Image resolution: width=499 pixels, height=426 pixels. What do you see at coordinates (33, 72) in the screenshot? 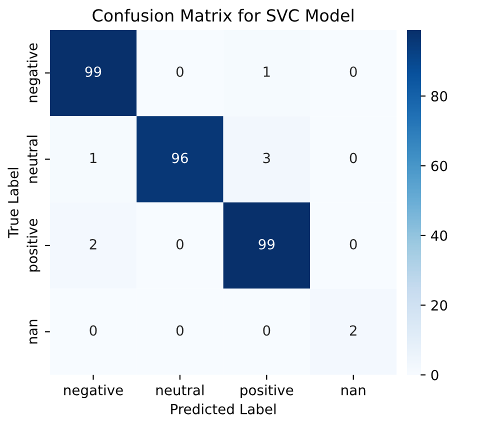
I see `y-tick-label: negative` at bounding box center [33, 72].